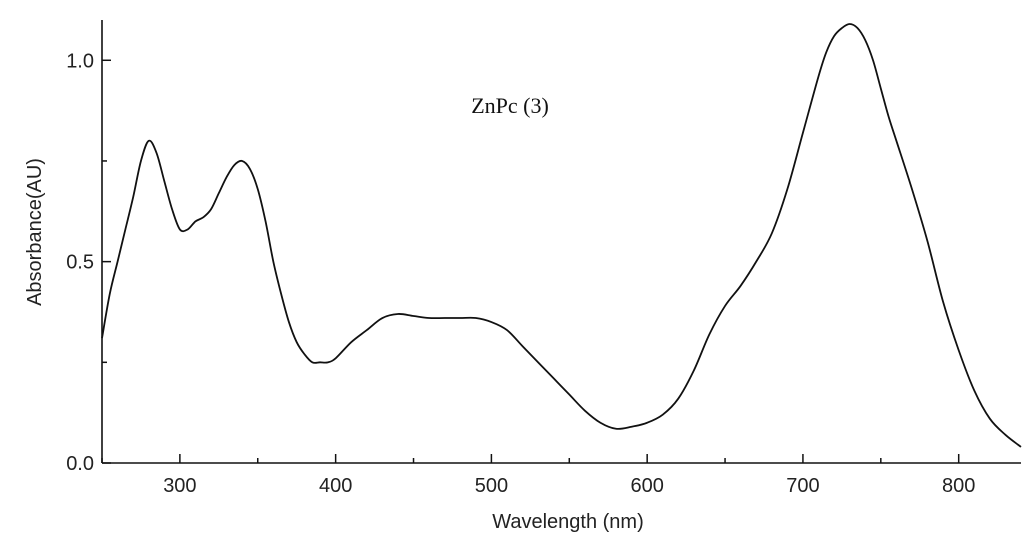  Describe the element at coordinates (179, 486) in the screenshot. I see `x-tick-label: 300` at that location.